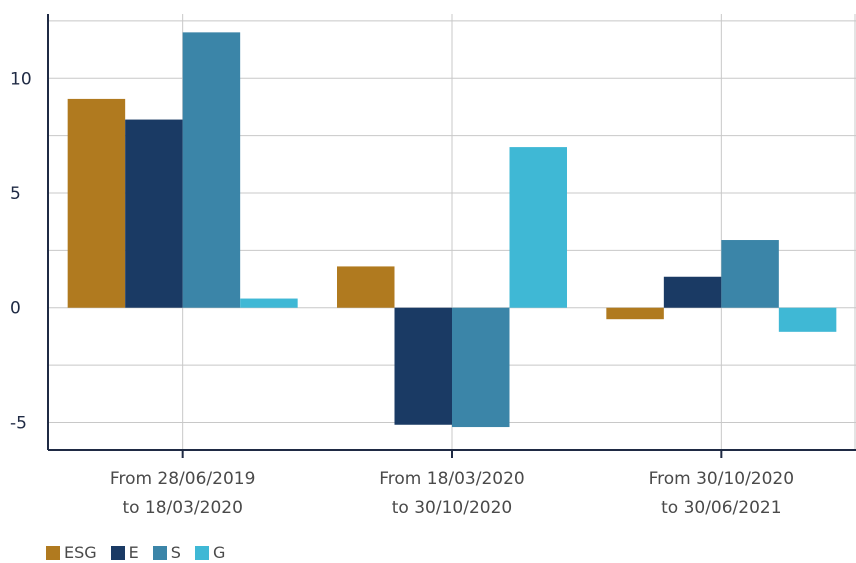 The image size is (856, 563). I want to click on y-tick-label: 0, so click(15, 309).